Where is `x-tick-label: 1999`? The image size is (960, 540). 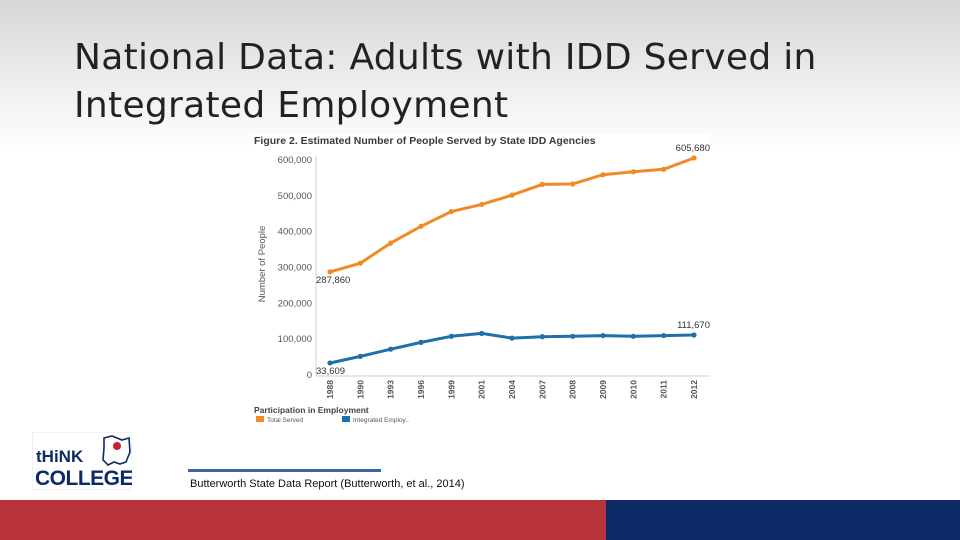 x-tick-label: 1999 is located at coordinates (451, 389).